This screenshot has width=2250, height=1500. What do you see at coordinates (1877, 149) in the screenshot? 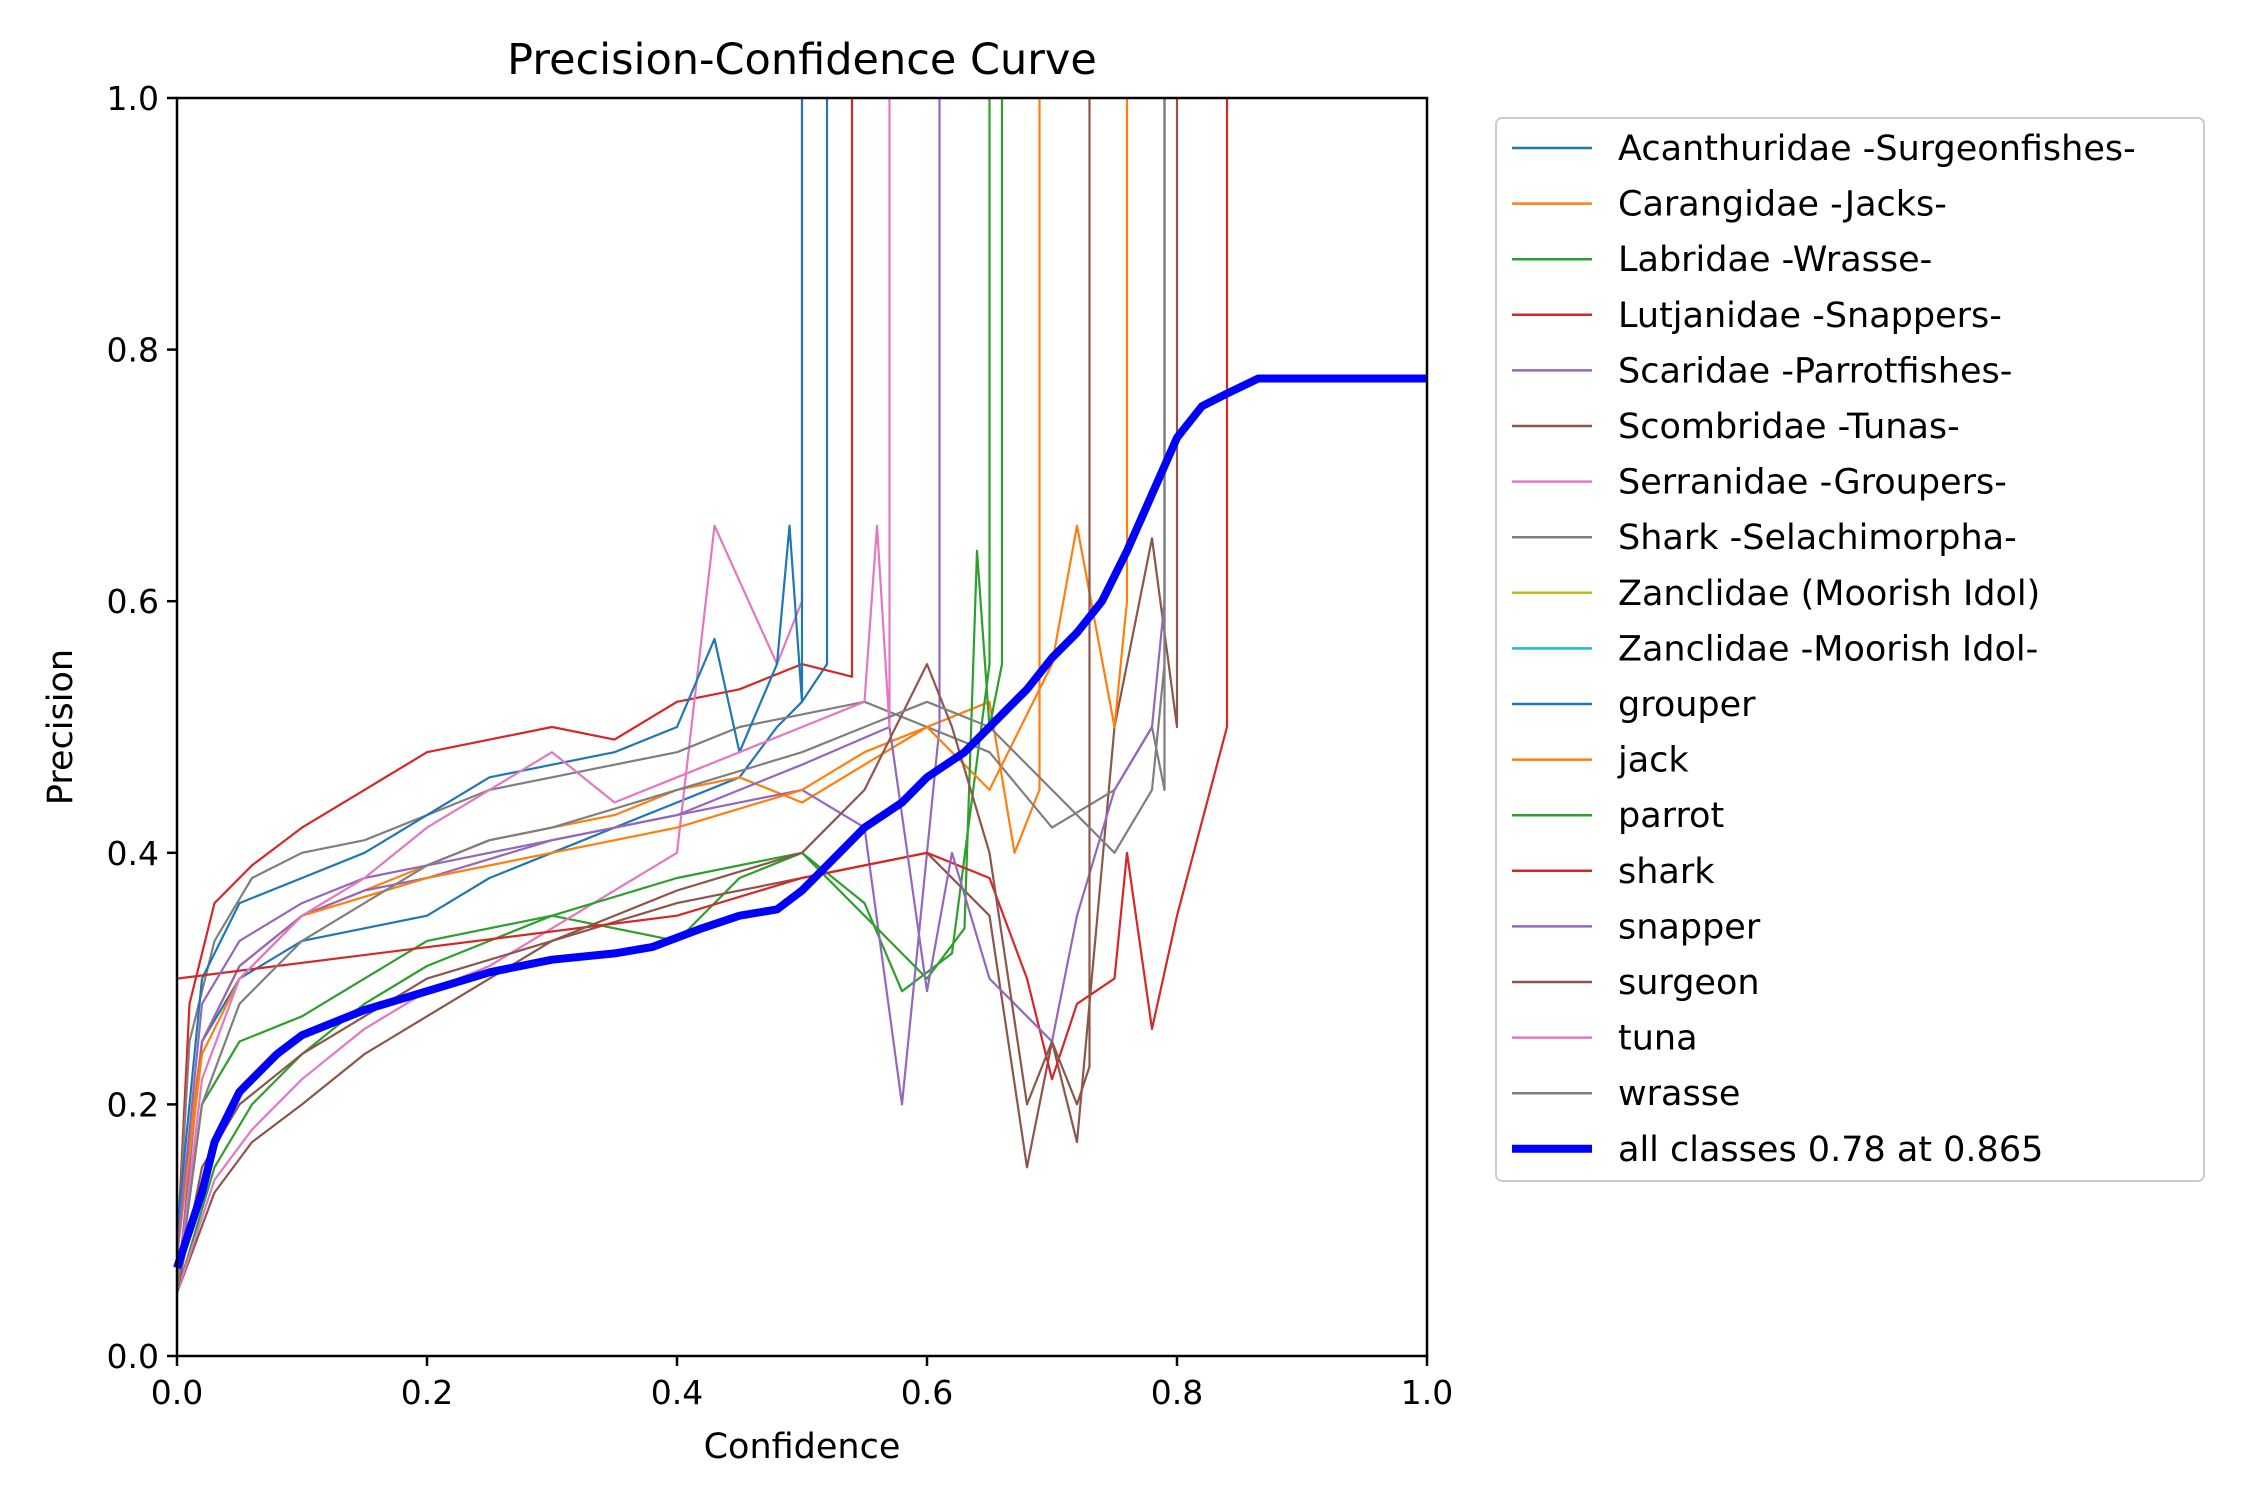
I see `legend-label: Acanthuridae -Surgeonfishes-` at bounding box center [1877, 149].